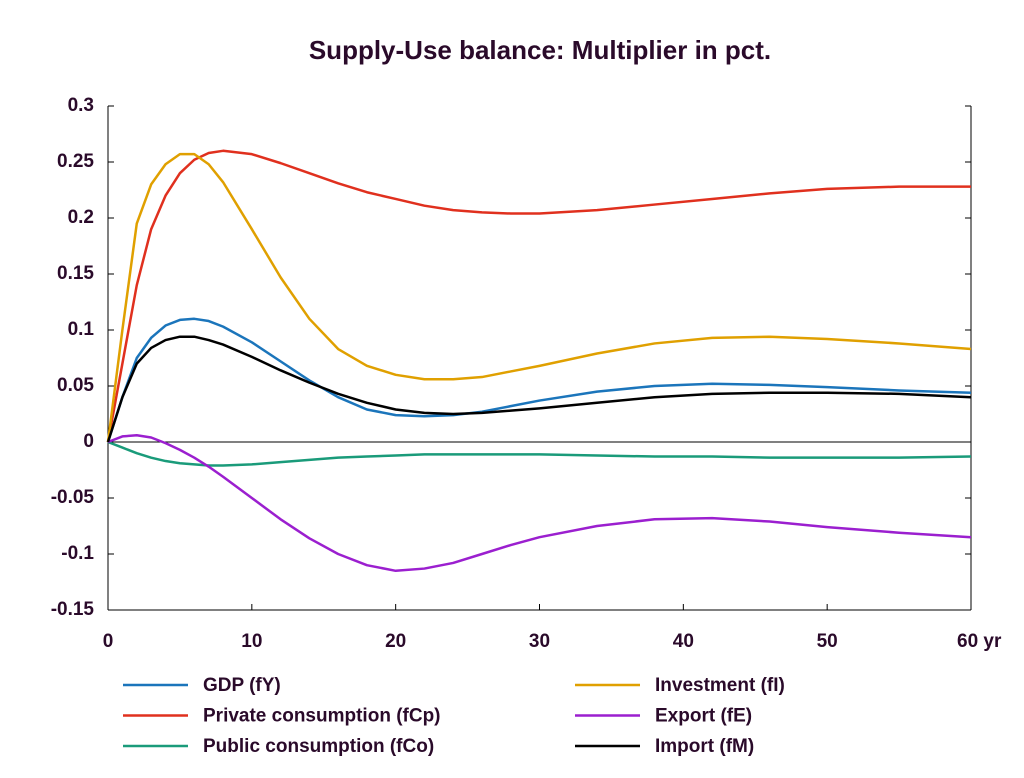 This screenshot has width=1024, height=778. What do you see at coordinates (75, 385) in the screenshot?
I see `y-tick-label: 0.05` at bounding box center [75, 385].